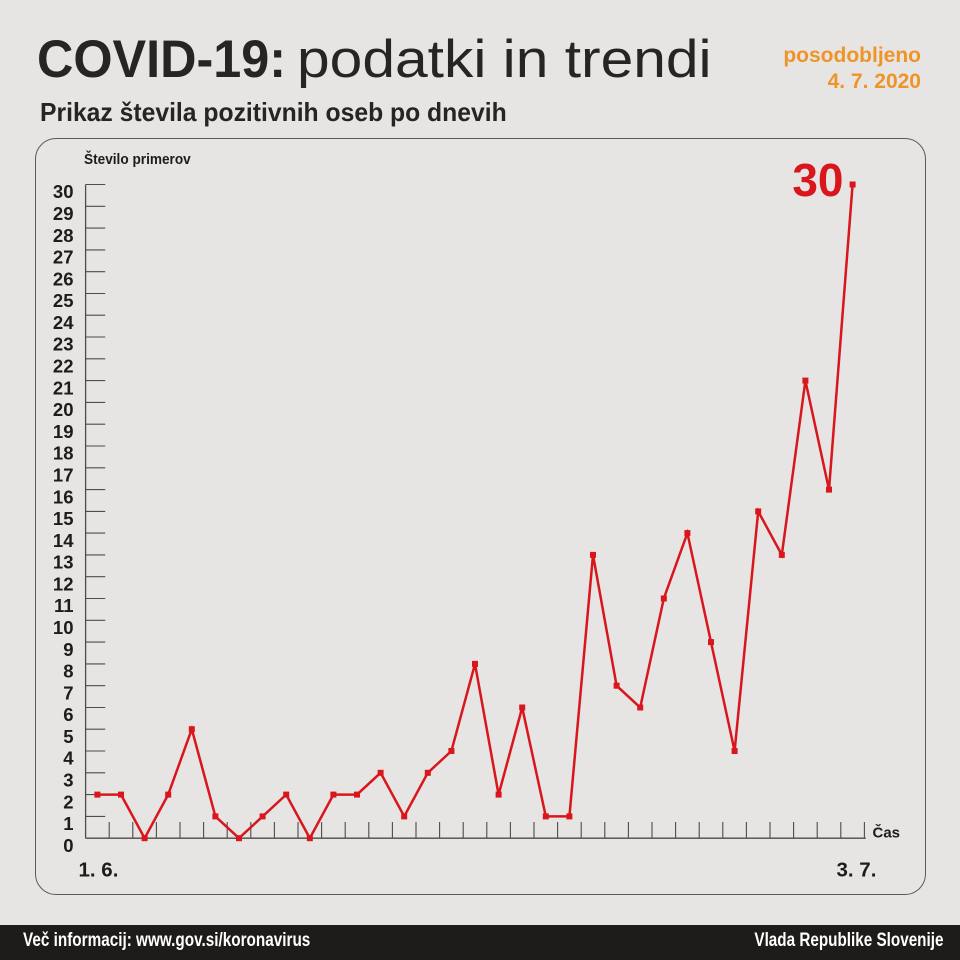 This screenshot has width=960, height=960. I want to click on svg-text: 0, so click(68, 845).